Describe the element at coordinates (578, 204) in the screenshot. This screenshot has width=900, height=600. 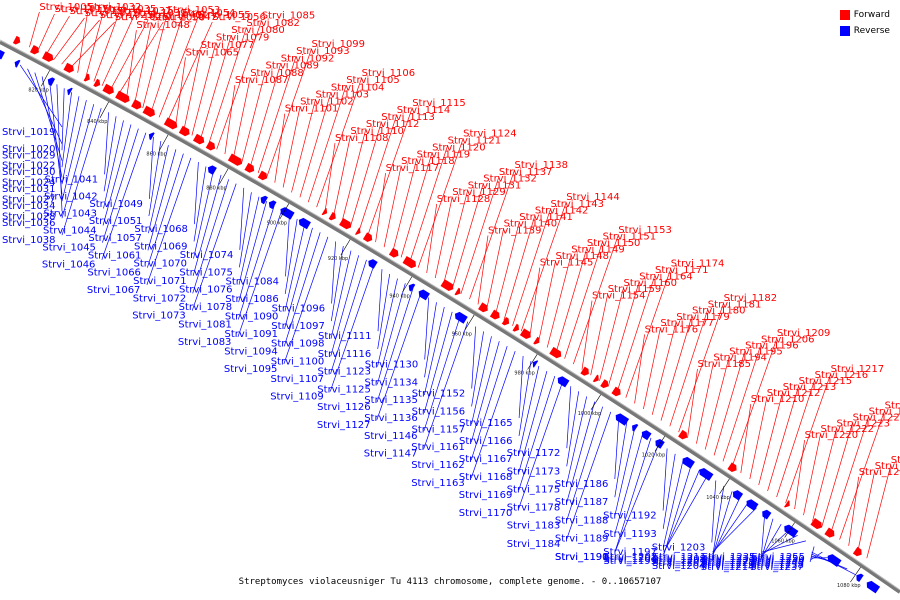
I see `forward-gene-label: Strvi_1143` at that location.